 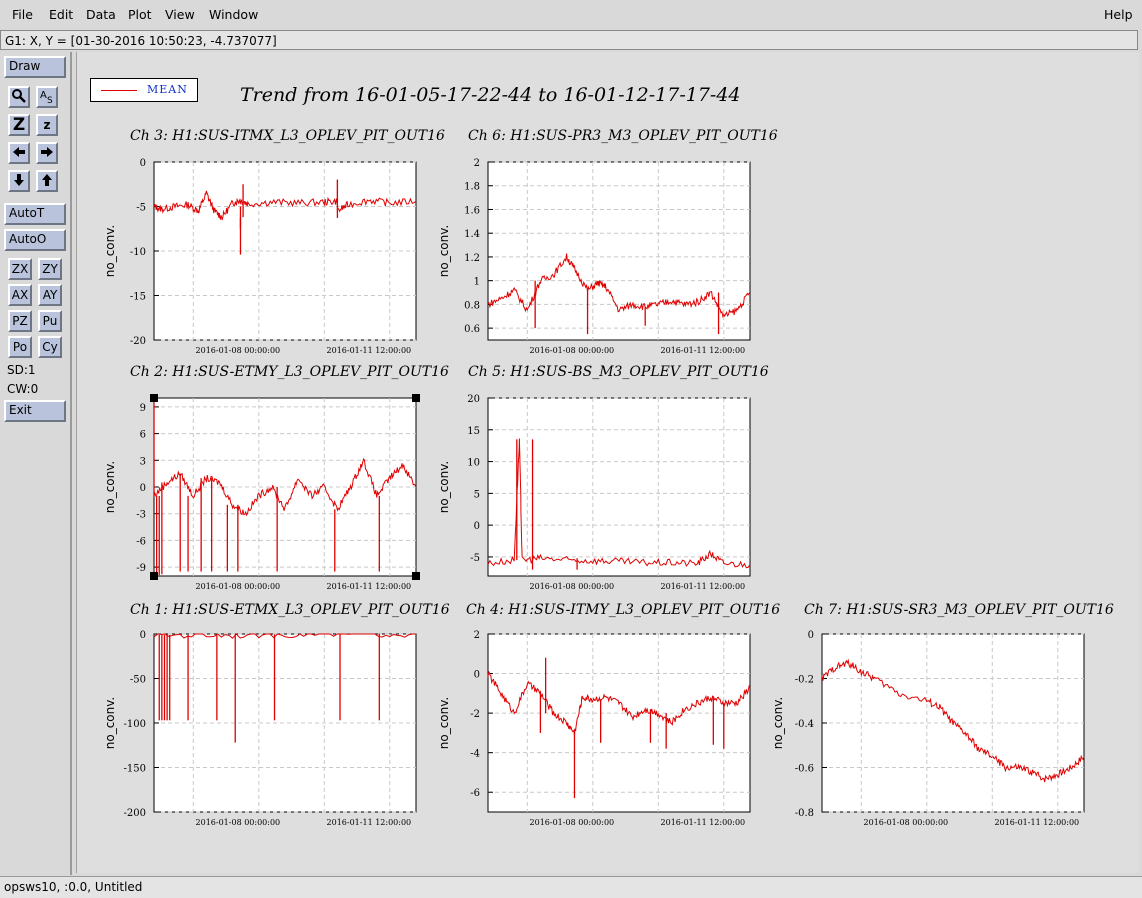 I want to click on menu-view: View, so click(x=180, y=14).